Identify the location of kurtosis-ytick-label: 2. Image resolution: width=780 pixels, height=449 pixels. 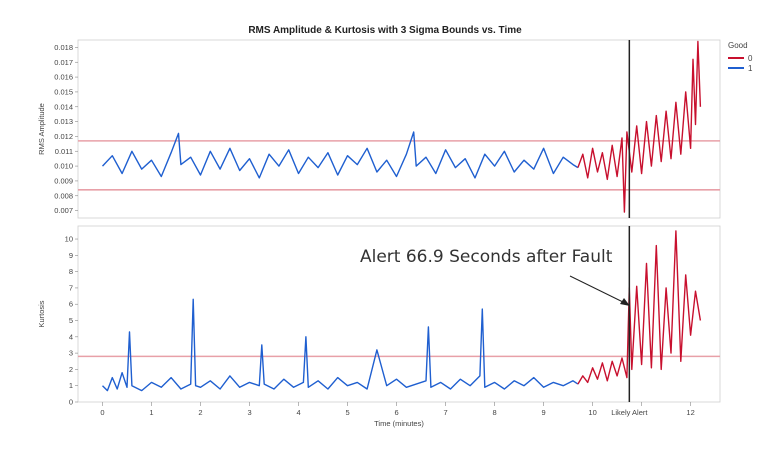
(71, 369).